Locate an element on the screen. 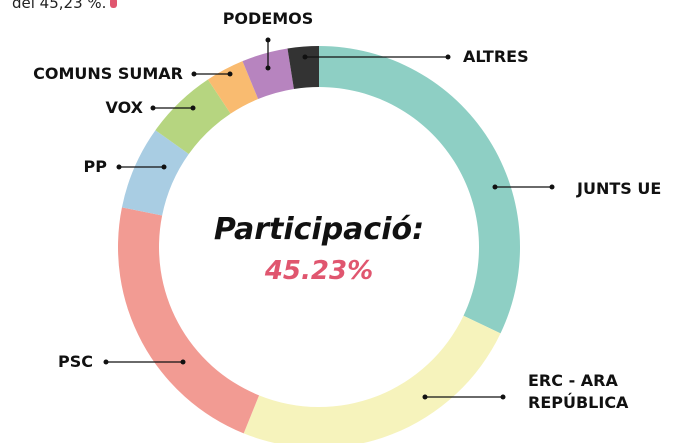  label: COMUNS SUMAR is located at coordinates (108, 73).